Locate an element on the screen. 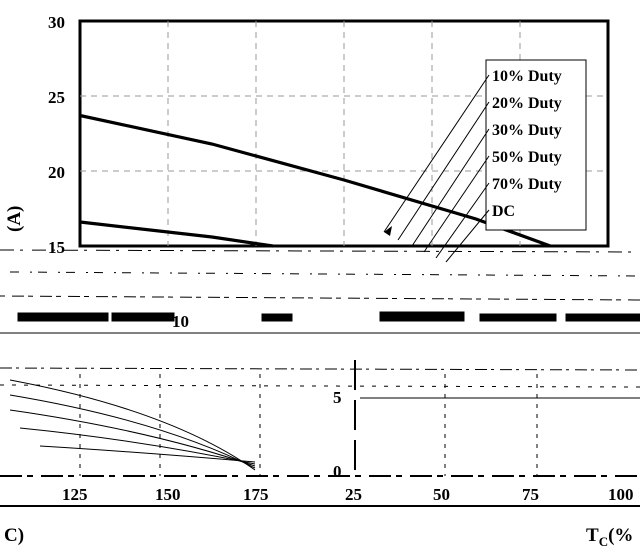 The height and width of the screenshot is (550, 640). y-tick-label: 25 is located at coordinates (56, 97).